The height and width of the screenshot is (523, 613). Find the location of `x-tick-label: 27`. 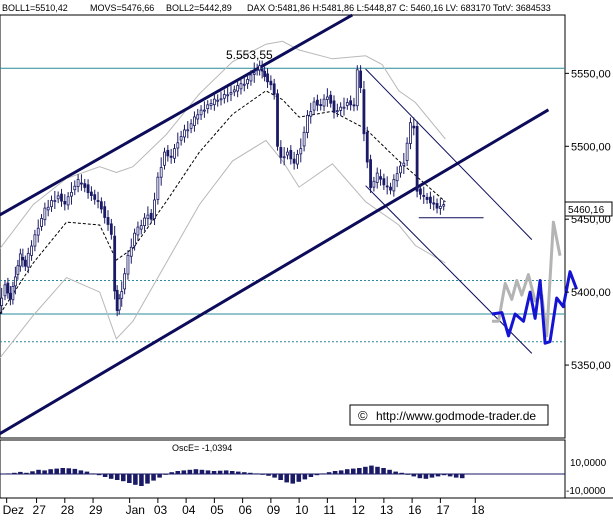

x-tick-label: 27 is located at coordinates (40, 510).